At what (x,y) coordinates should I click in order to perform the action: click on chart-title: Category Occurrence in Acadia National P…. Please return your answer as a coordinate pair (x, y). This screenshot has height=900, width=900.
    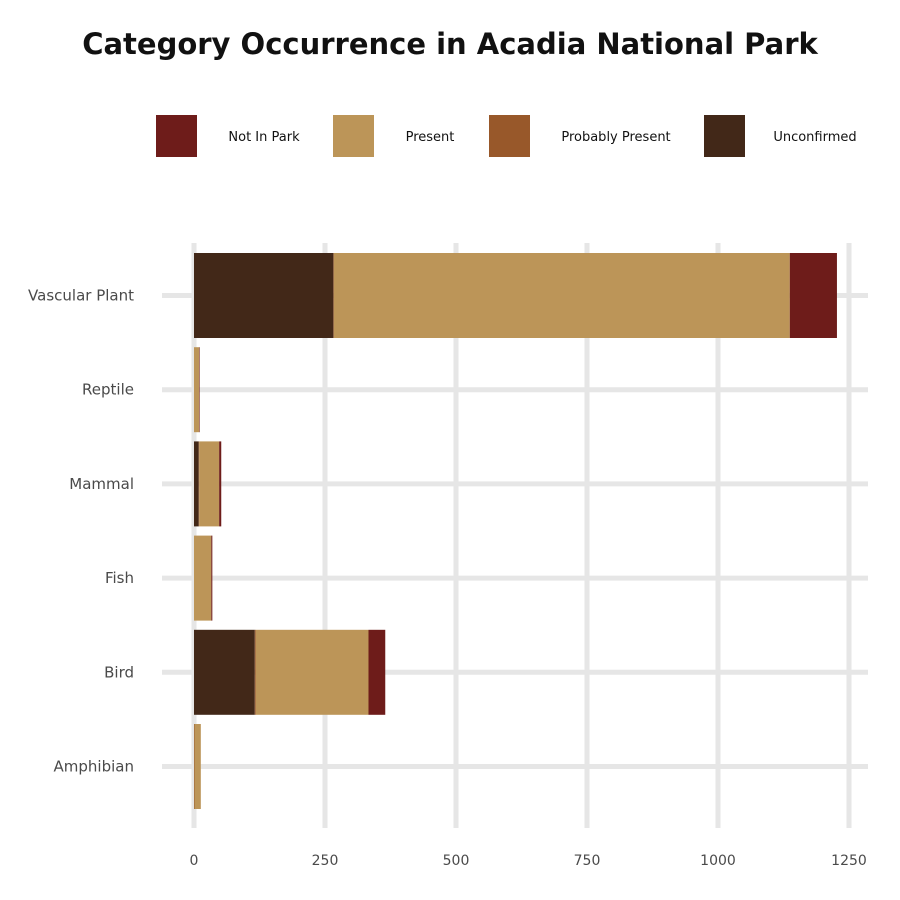
    Looking at the image, I should click on (450, 44).